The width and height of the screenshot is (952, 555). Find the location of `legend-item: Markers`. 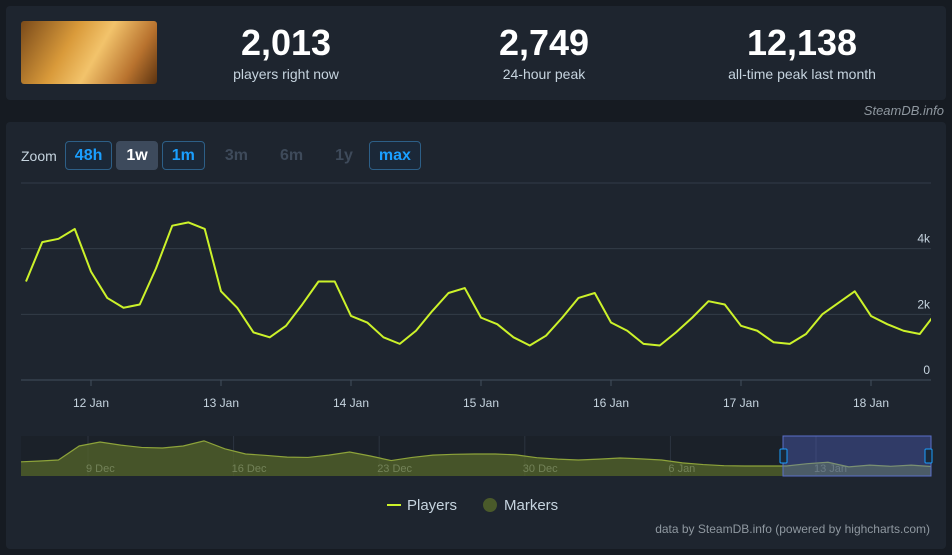

legend-item: Markers is located at coordinates (520, 505).